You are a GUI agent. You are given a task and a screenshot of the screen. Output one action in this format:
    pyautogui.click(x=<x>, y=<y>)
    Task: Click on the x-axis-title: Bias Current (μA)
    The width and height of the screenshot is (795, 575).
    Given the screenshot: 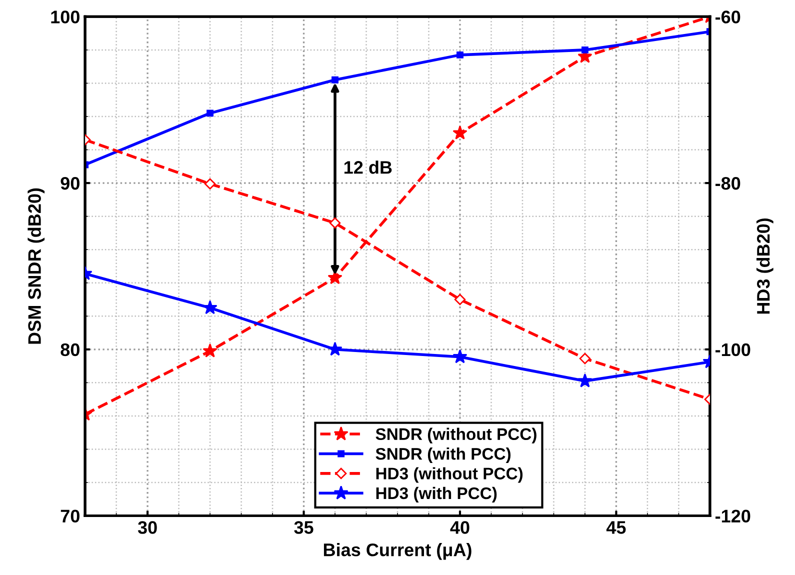 What is the action you would take?
    pyautogui.click(x=398, y=551)
    